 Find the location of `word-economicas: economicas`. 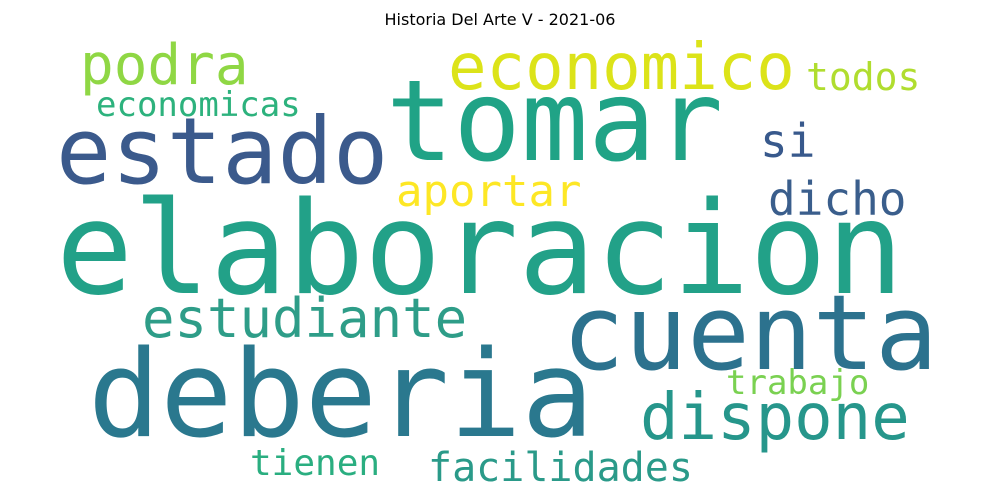

word-economicas: economicas is located at coordinates (198, 105).